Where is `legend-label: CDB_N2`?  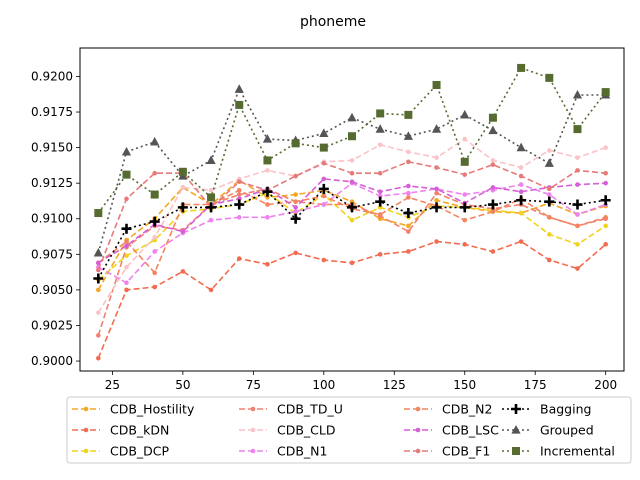
legend-label: CDB_N2 is located at coordinates (467, 409).